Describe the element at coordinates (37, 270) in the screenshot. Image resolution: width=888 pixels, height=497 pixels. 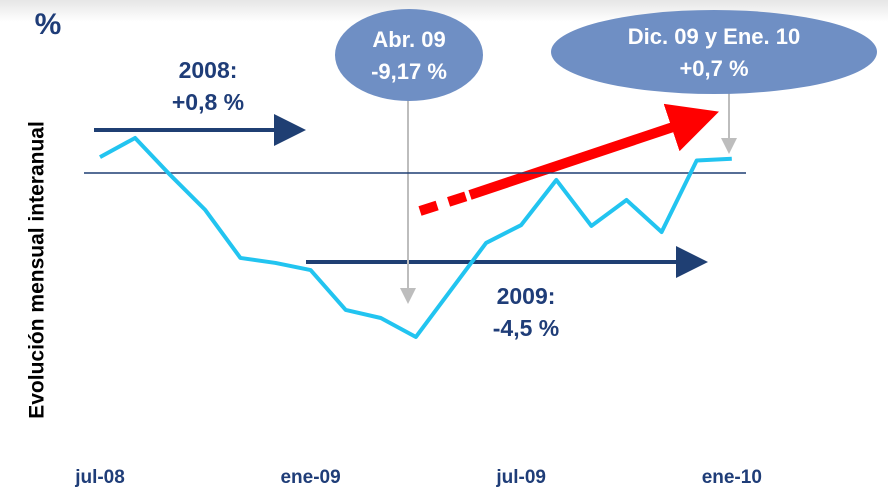
I see `y-axis-label: Evolución mensual interanual` at that location.